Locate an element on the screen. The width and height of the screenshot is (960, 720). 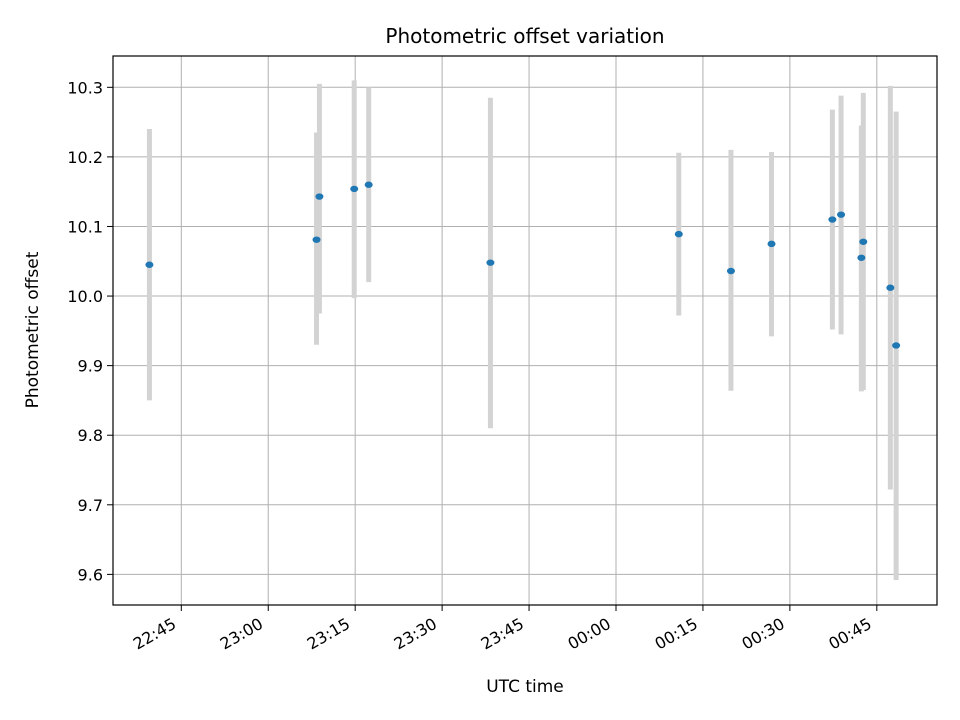
y-tick-label: 10.1 is located at coordinates (85, 226).